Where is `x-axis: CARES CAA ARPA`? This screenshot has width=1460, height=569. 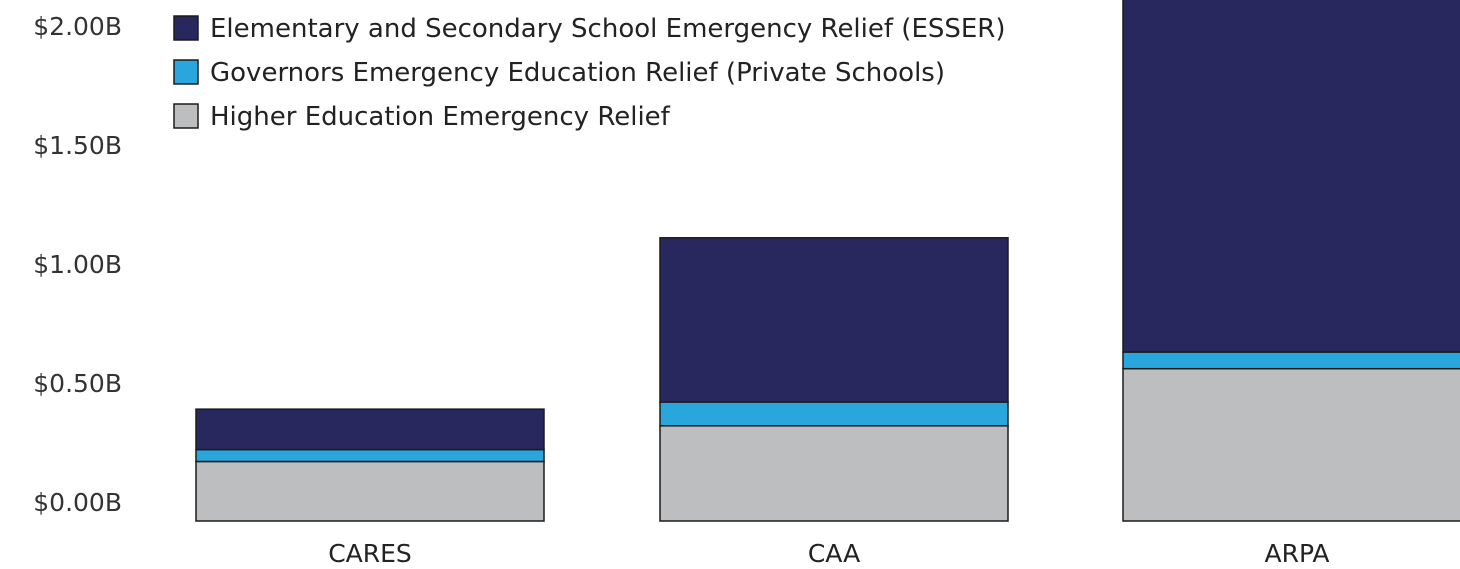 x-axis: CARES CAA ARPA is located at coordinates (828, 553).